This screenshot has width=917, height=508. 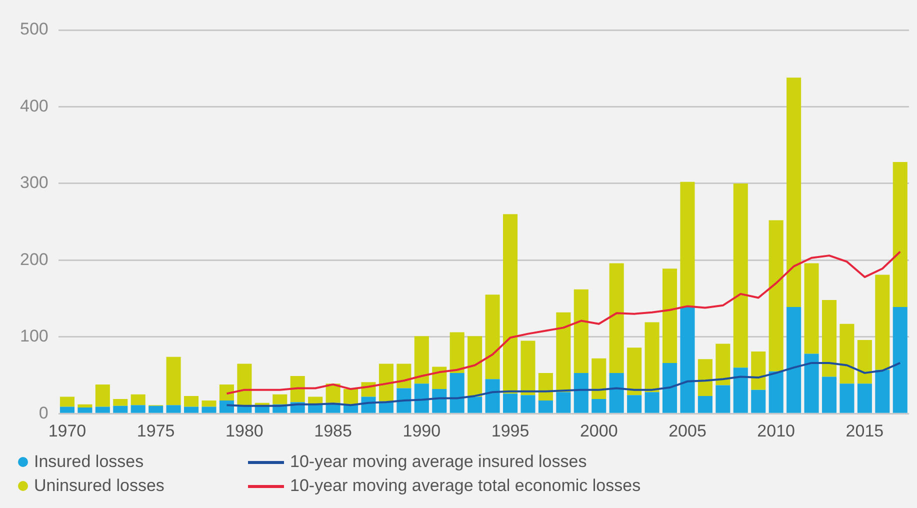 What do you see at coordinates (465, 486) in the screenshot?
I see `legend-label: 10-year moving average total economic losses` at bounding box center [465, 486].